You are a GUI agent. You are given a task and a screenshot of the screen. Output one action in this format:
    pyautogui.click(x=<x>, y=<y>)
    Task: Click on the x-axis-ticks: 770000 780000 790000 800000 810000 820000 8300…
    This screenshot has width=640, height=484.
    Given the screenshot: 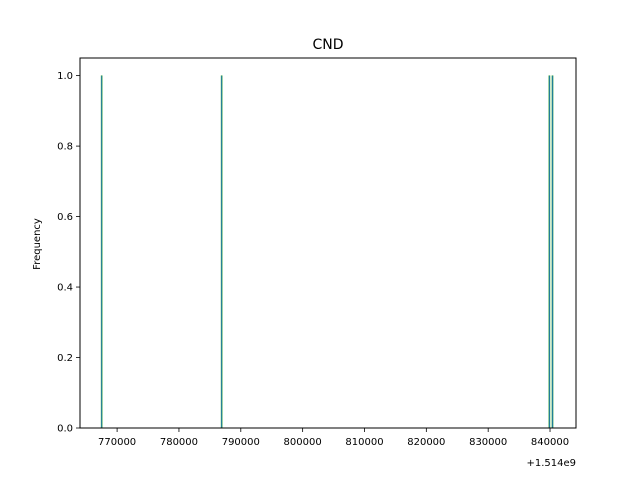 What is the action you would take?
    pyautogui.click(x=333, y=438)
    